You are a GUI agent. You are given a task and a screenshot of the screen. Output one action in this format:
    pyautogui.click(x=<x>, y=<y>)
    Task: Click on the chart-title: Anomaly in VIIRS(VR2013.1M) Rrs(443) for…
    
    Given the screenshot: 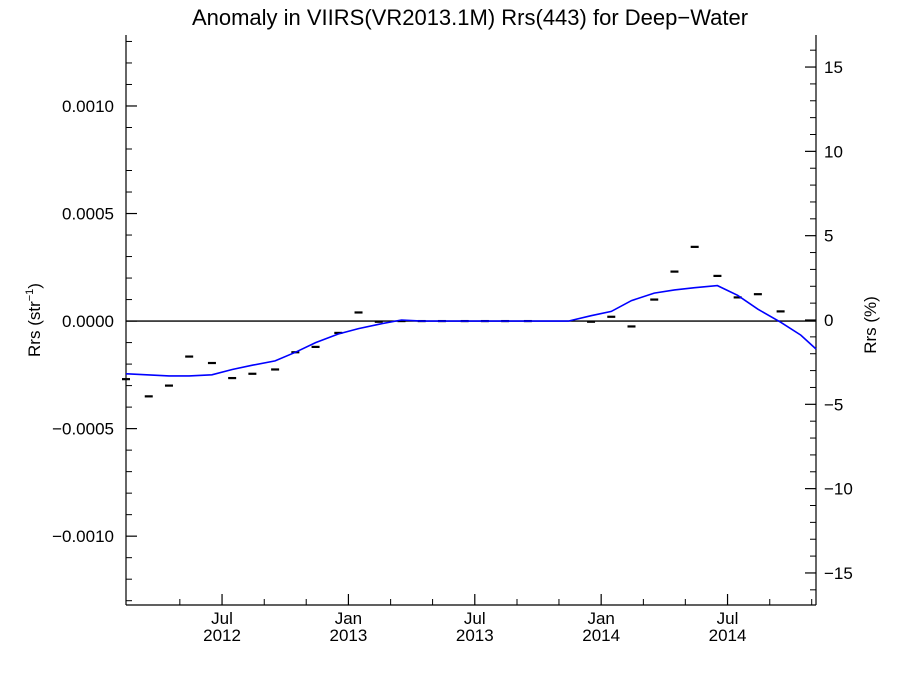 What is the action you would take?
    pyautogui.click(x=470, y=17)
    